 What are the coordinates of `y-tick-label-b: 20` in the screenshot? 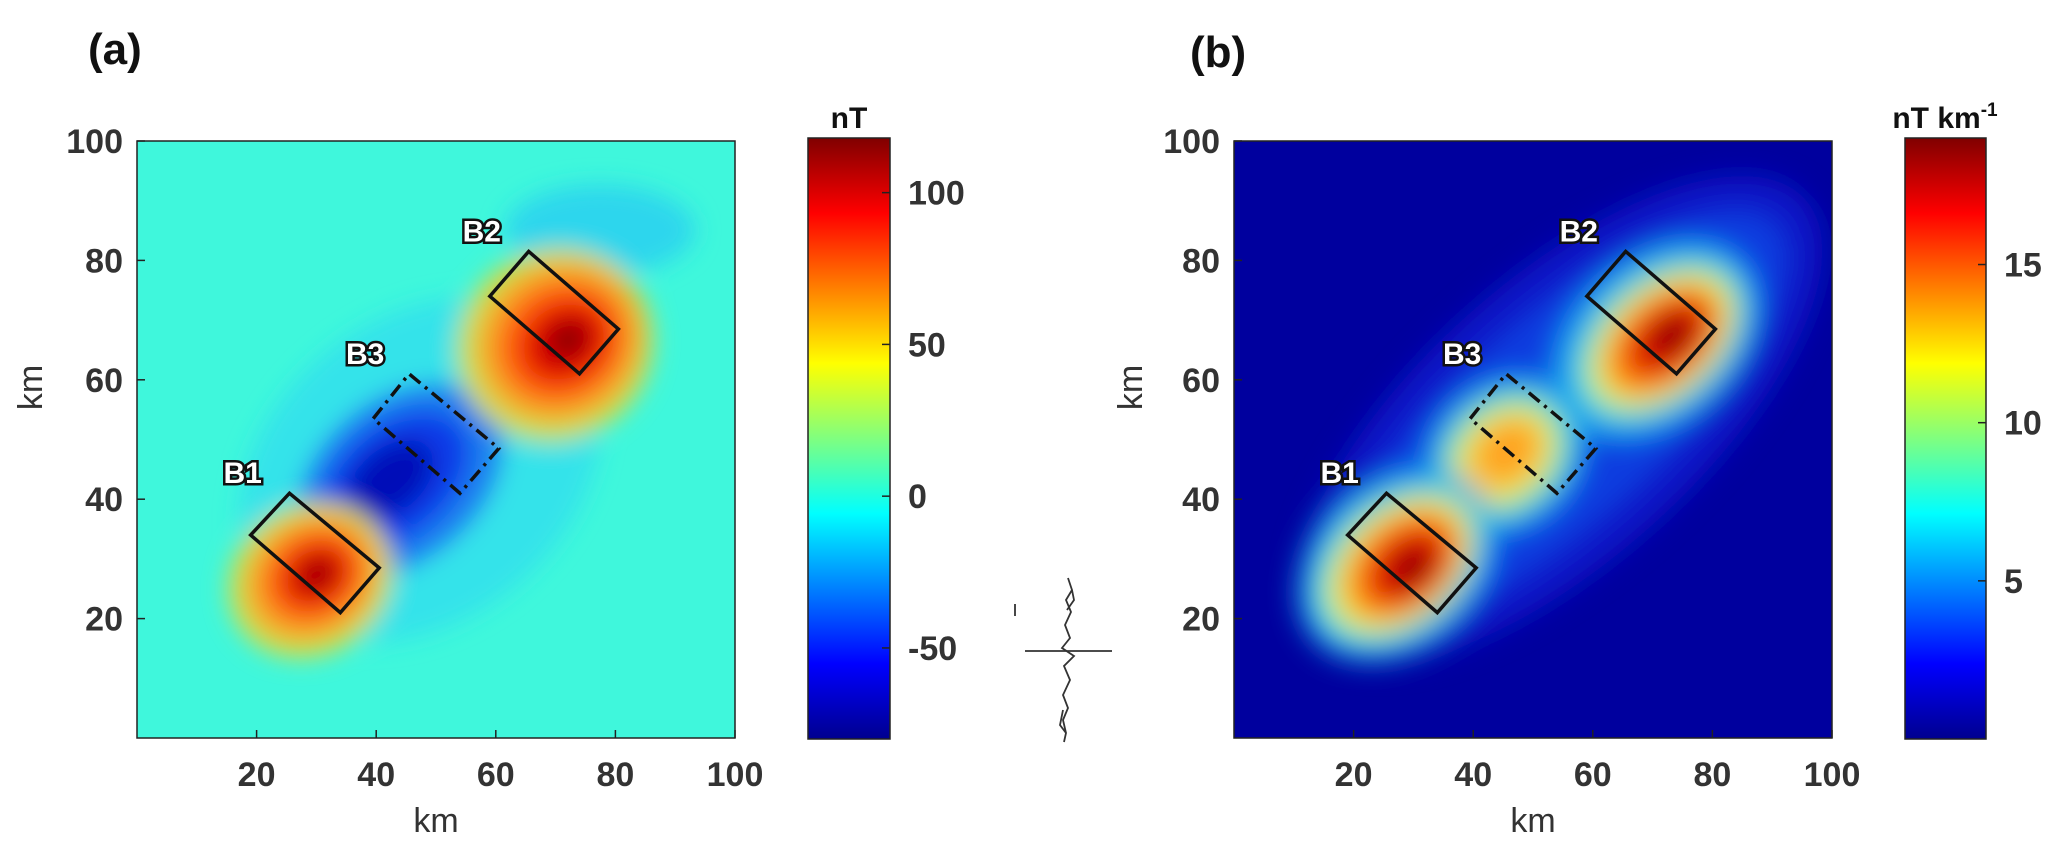 It's located at (1201, 620).